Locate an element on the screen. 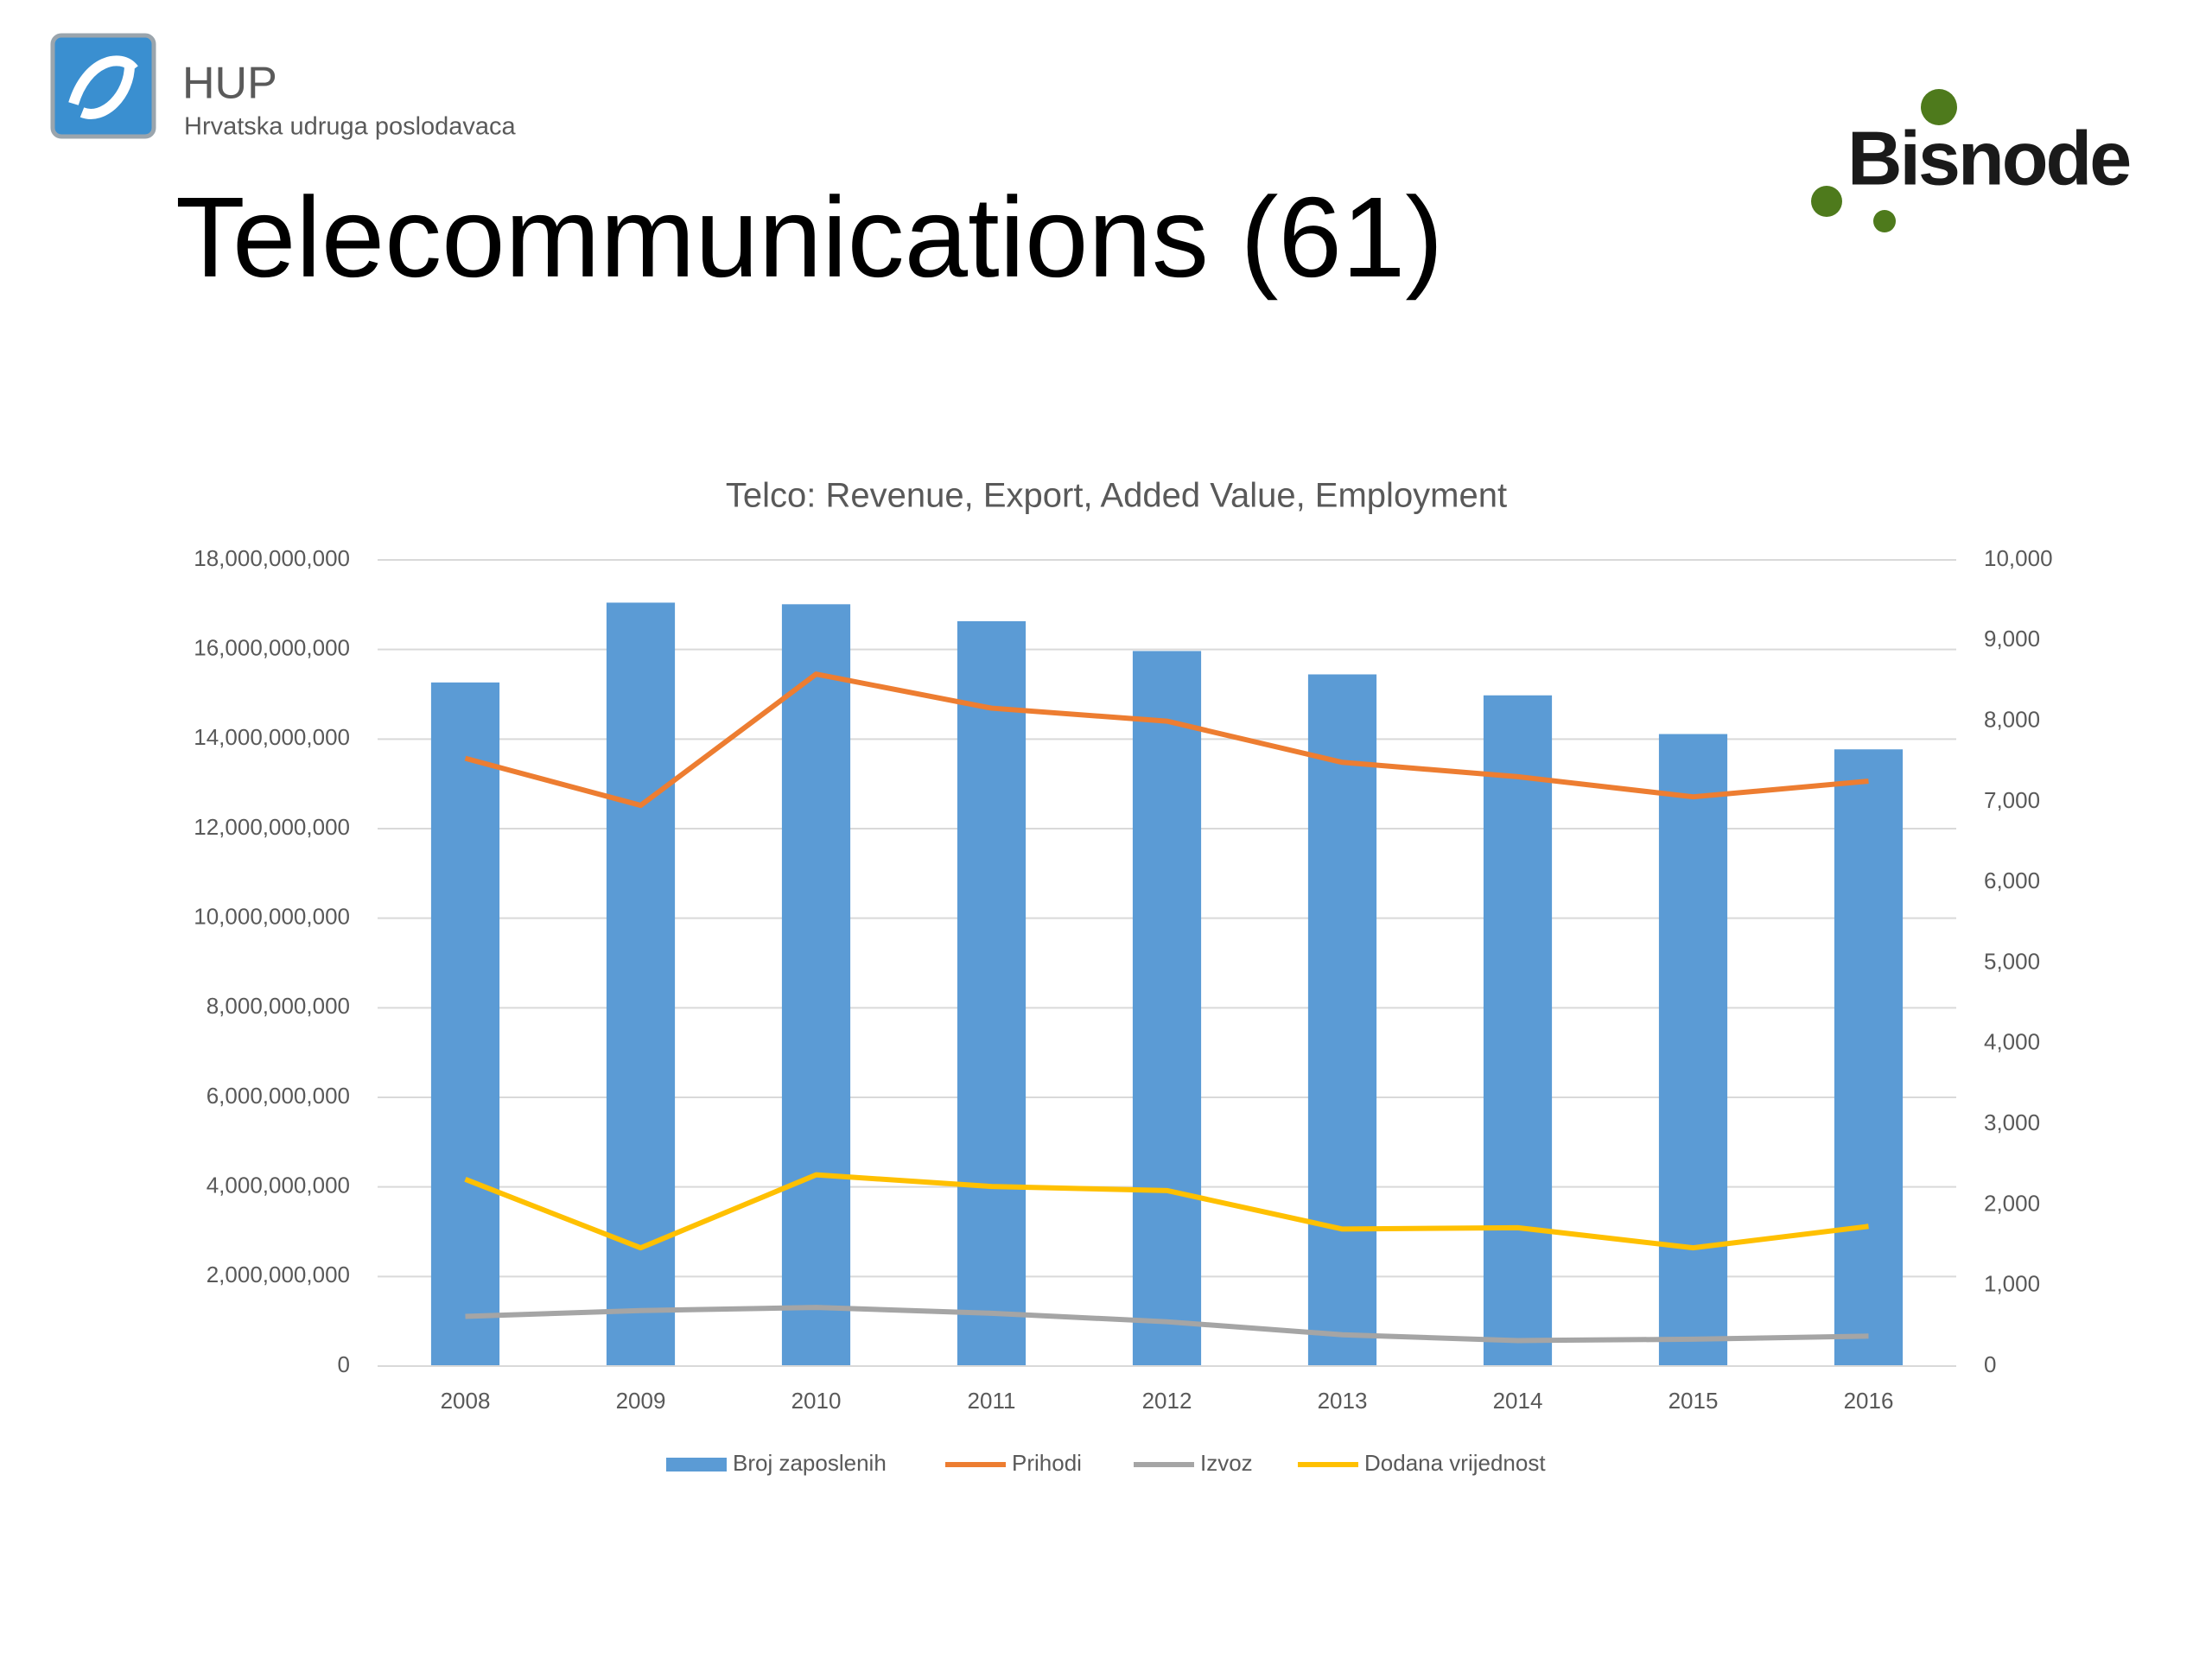  legend-swatch is located at coordinates (696, 1464).